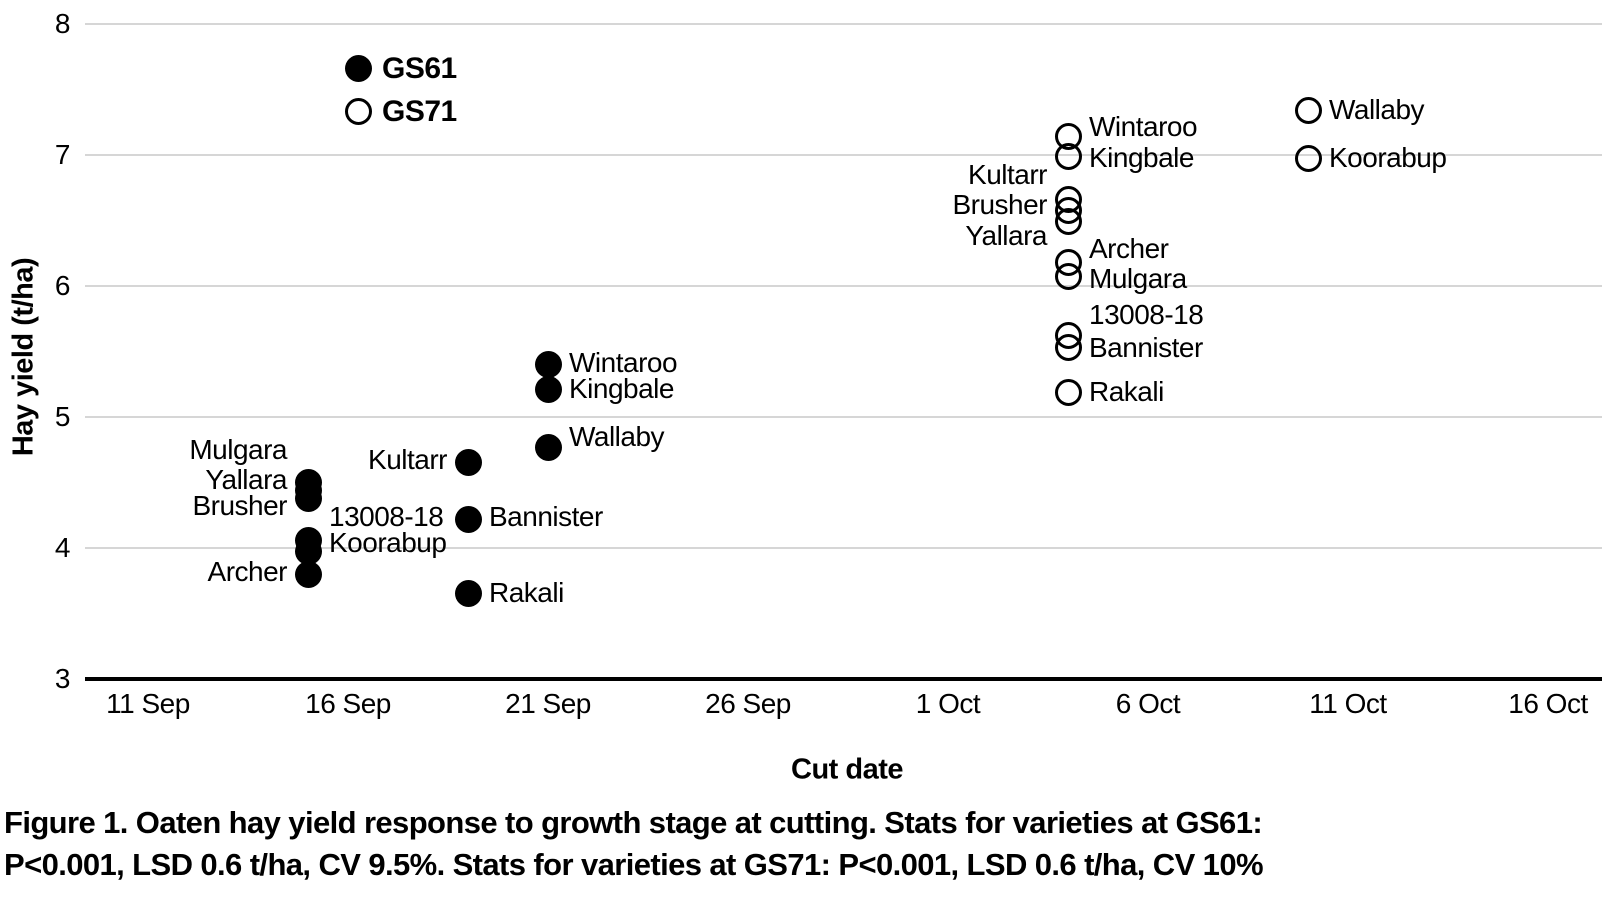  I want to click on data-point-label-gs71-bannister: Bannister, so click(1146, 347).